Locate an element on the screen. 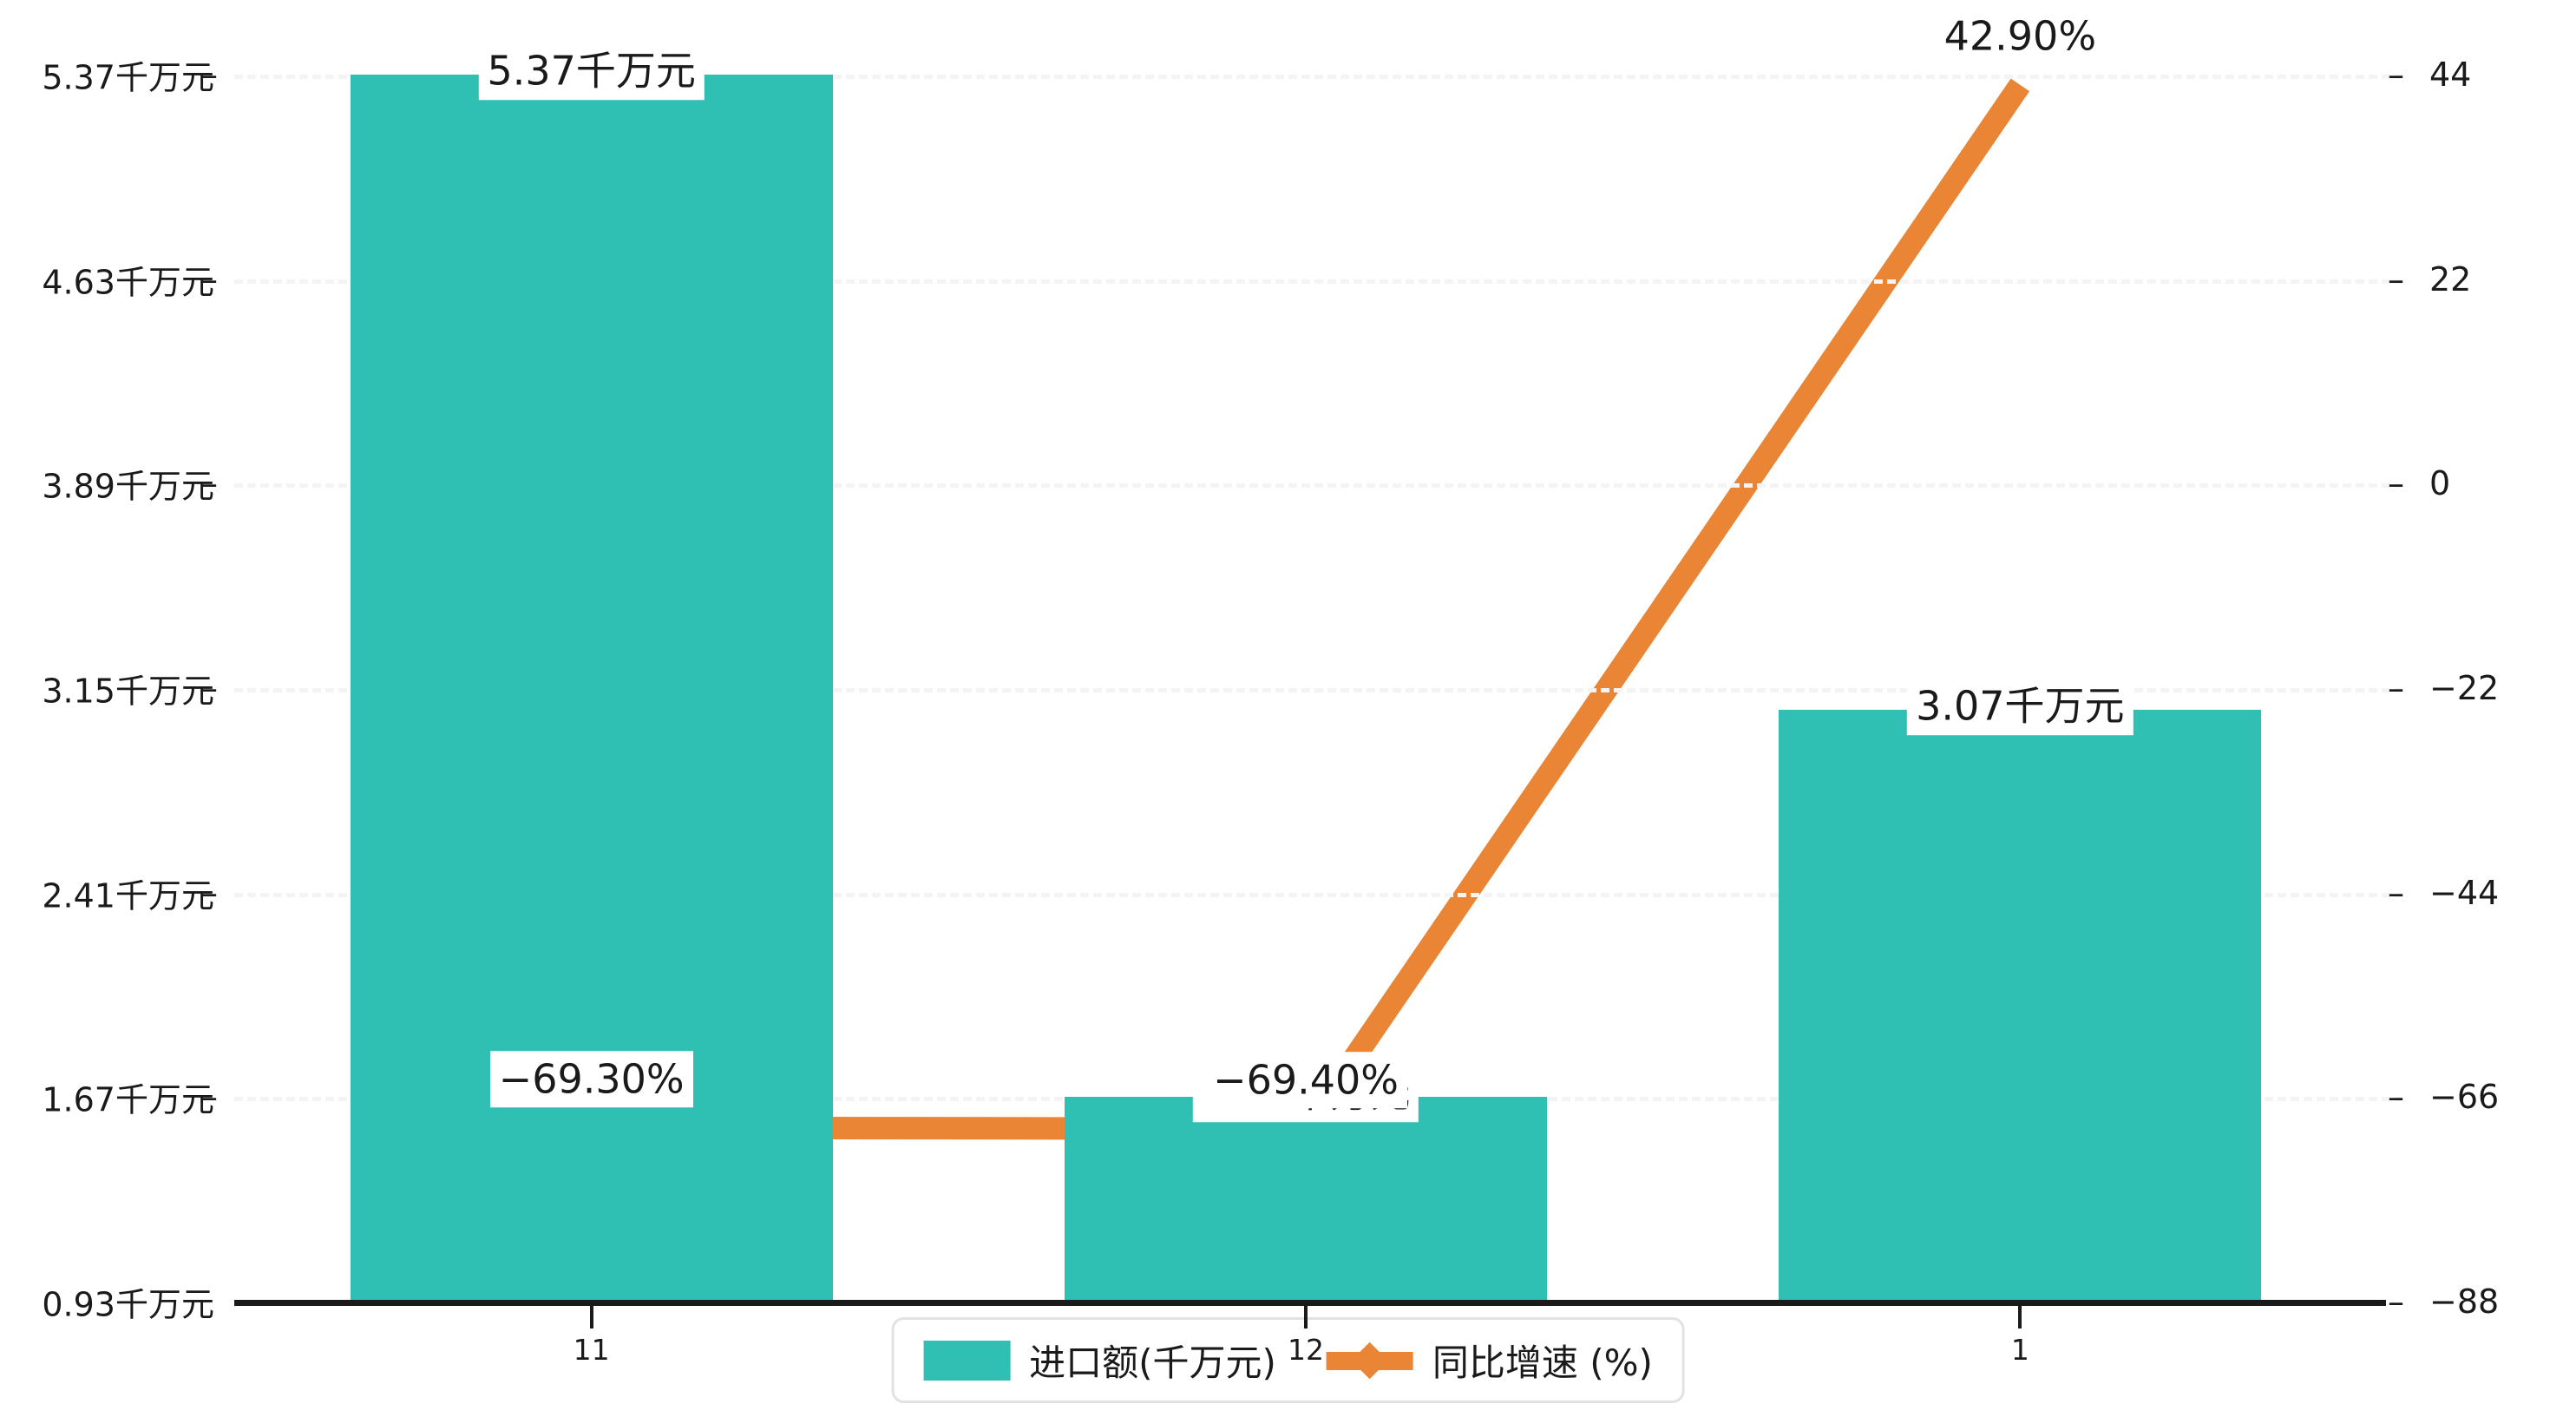  x-axis-line is located at coordinates (1310, 1303).